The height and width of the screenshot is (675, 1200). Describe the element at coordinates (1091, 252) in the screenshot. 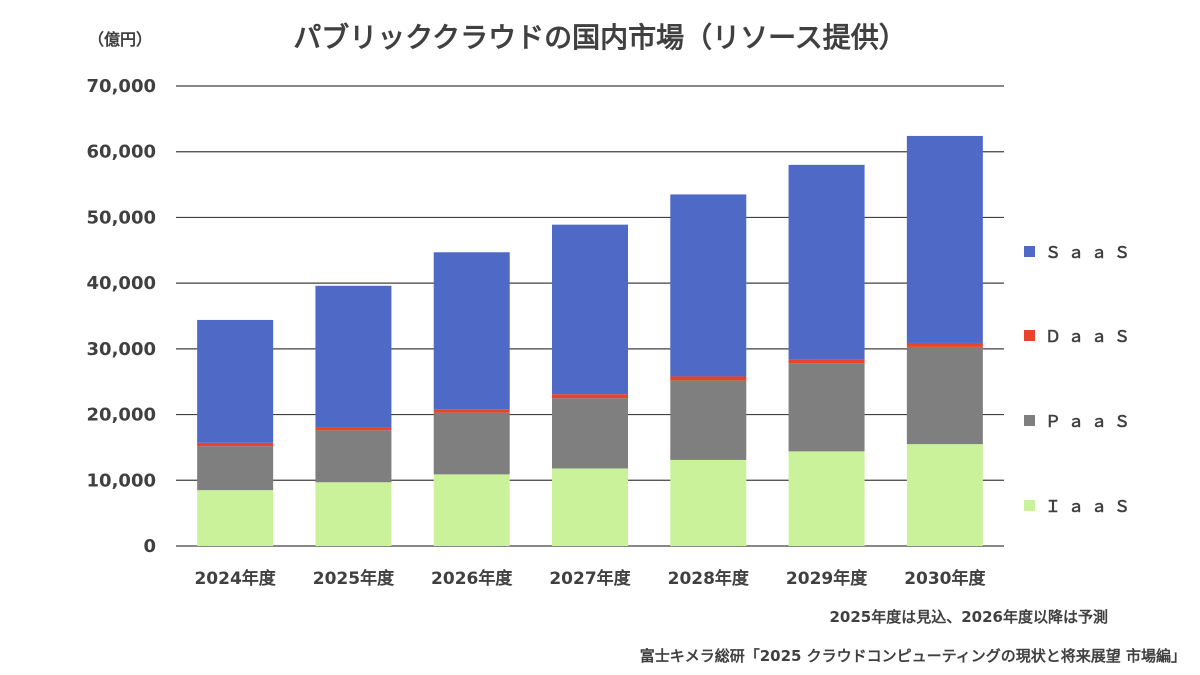

I see `legend-label-saas: ＳａａＳ` at that location.